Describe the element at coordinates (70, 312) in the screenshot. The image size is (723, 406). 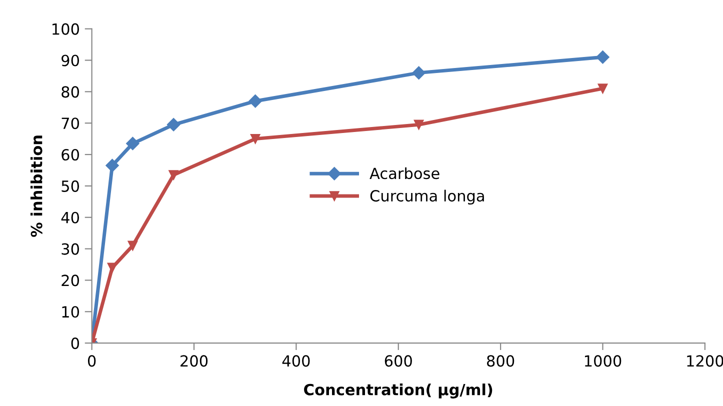
I see `y-tick-label: 10` at that location.